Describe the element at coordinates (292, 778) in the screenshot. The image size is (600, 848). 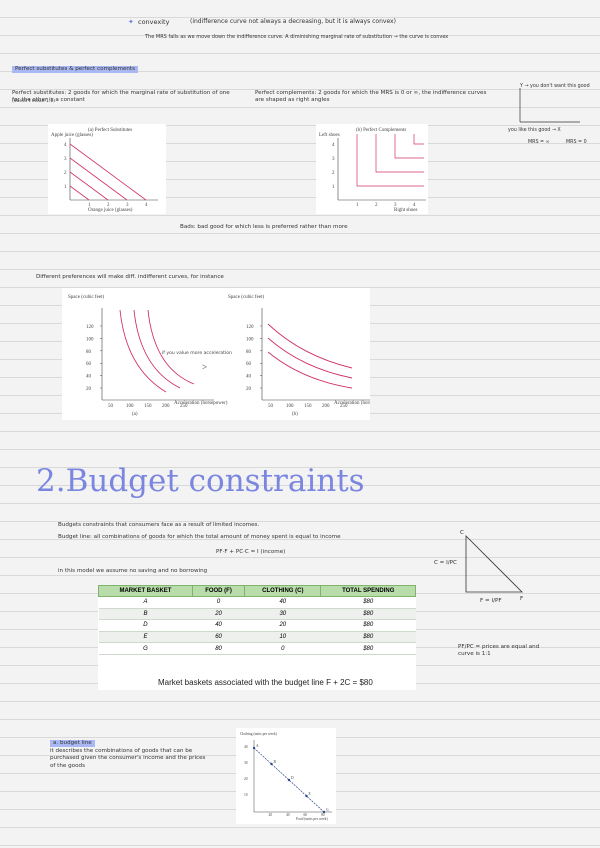
I see `point-label: D` at that location.